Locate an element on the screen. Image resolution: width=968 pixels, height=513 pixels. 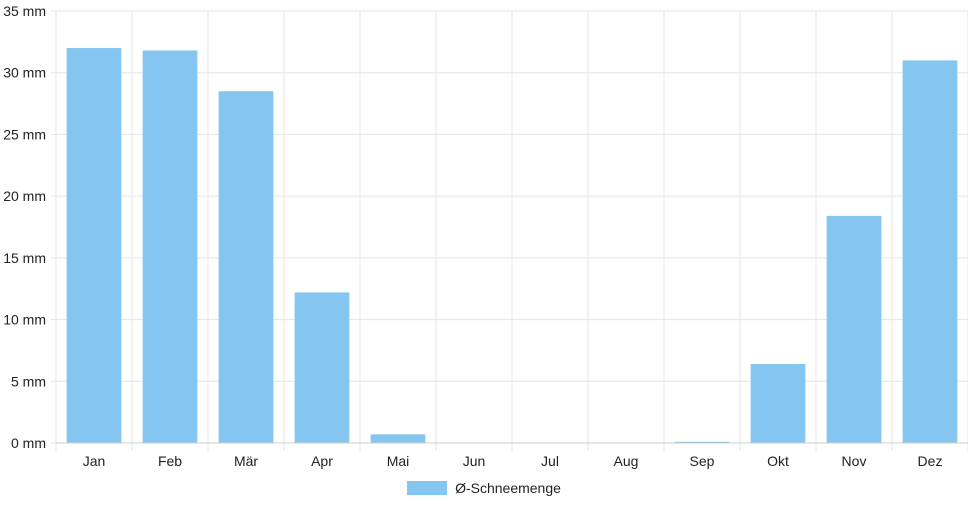
bar-mai is located at coordinates (398, 438).